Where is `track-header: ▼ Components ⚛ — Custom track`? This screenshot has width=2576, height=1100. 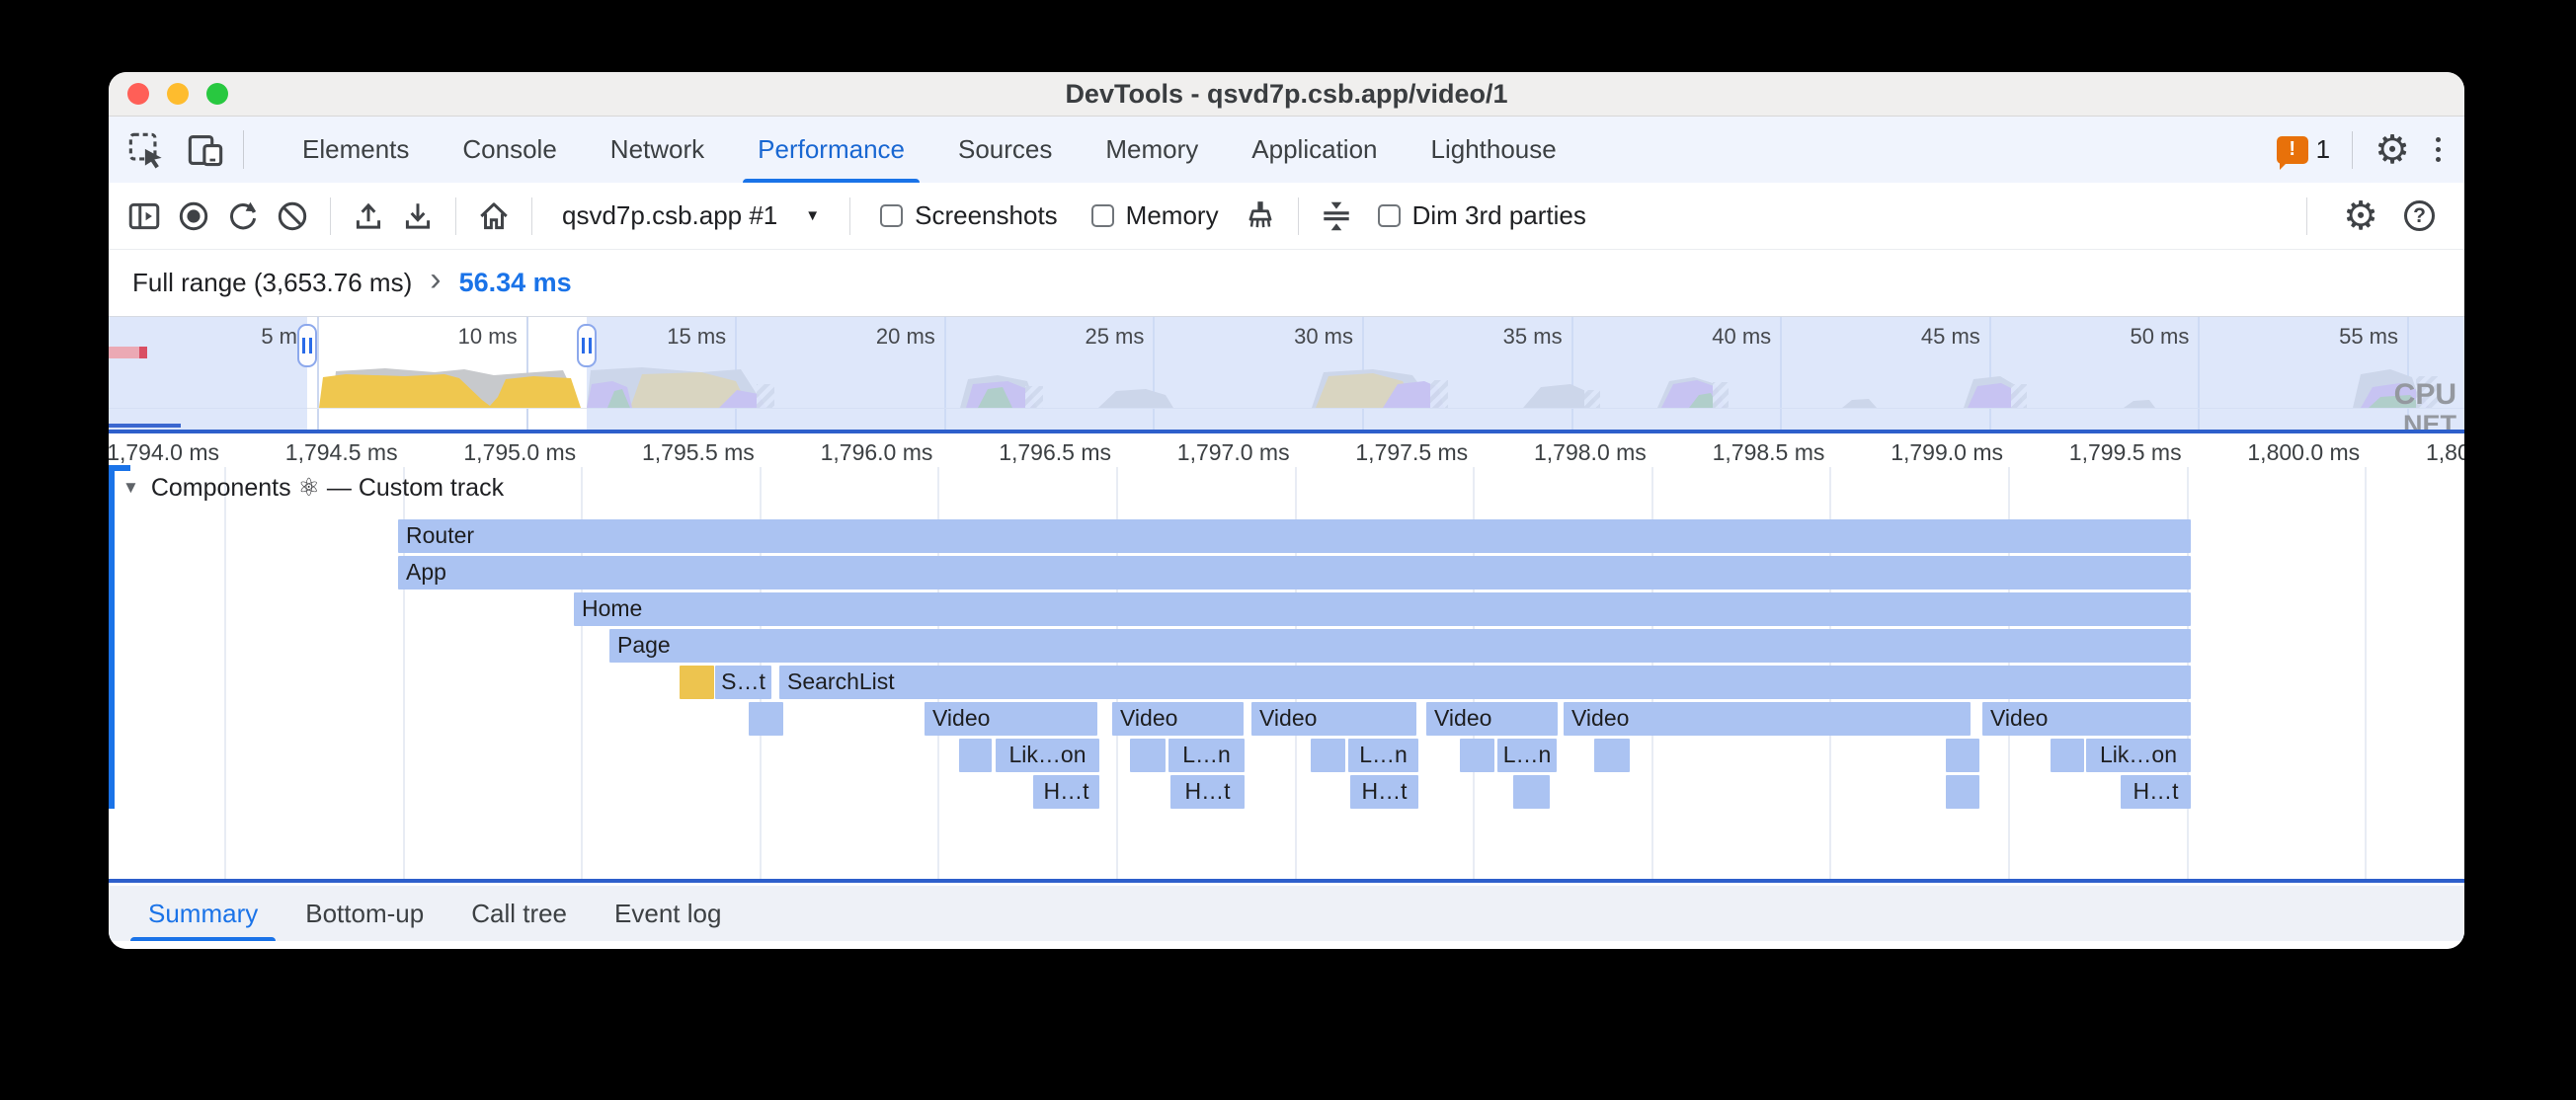 track-header: ▼ Components ⚛ — Custom track is located at coordinates (313, 488).